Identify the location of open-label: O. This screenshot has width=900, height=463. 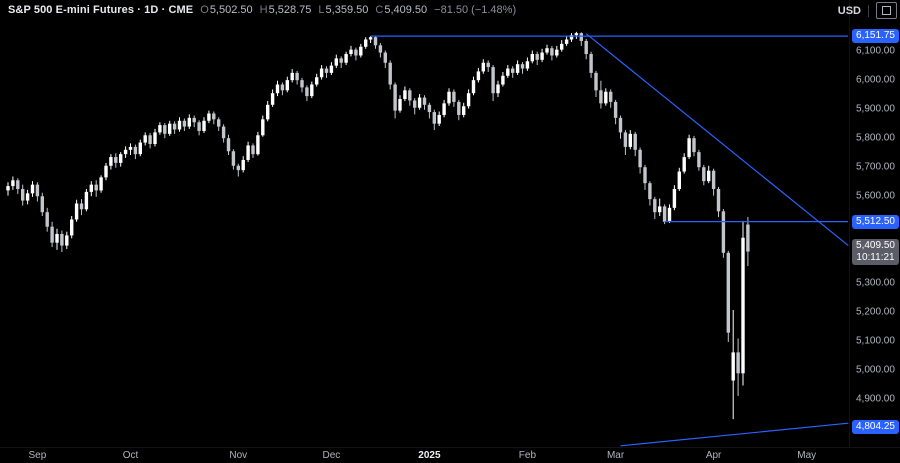
(204, 10).